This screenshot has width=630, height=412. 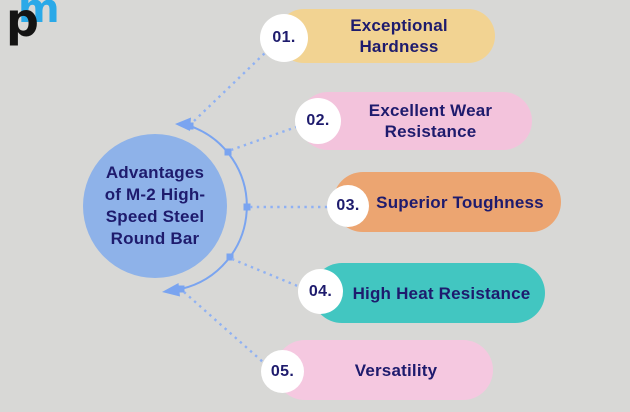 I want to click on advantage-label-5: Versatility, so click(x=396, y=370).